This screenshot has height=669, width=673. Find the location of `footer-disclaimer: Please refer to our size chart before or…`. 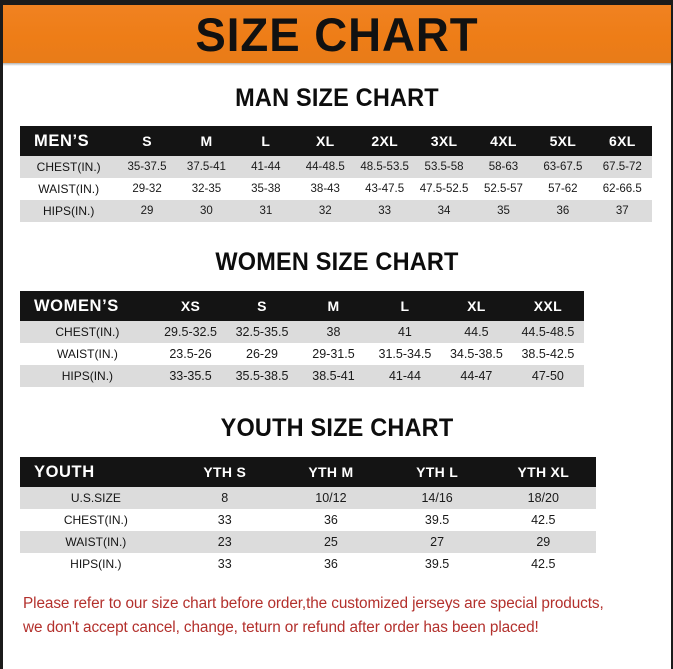

footer-disclaimer: Please refer to our size chart before or… is located at coordinates (337, 616).